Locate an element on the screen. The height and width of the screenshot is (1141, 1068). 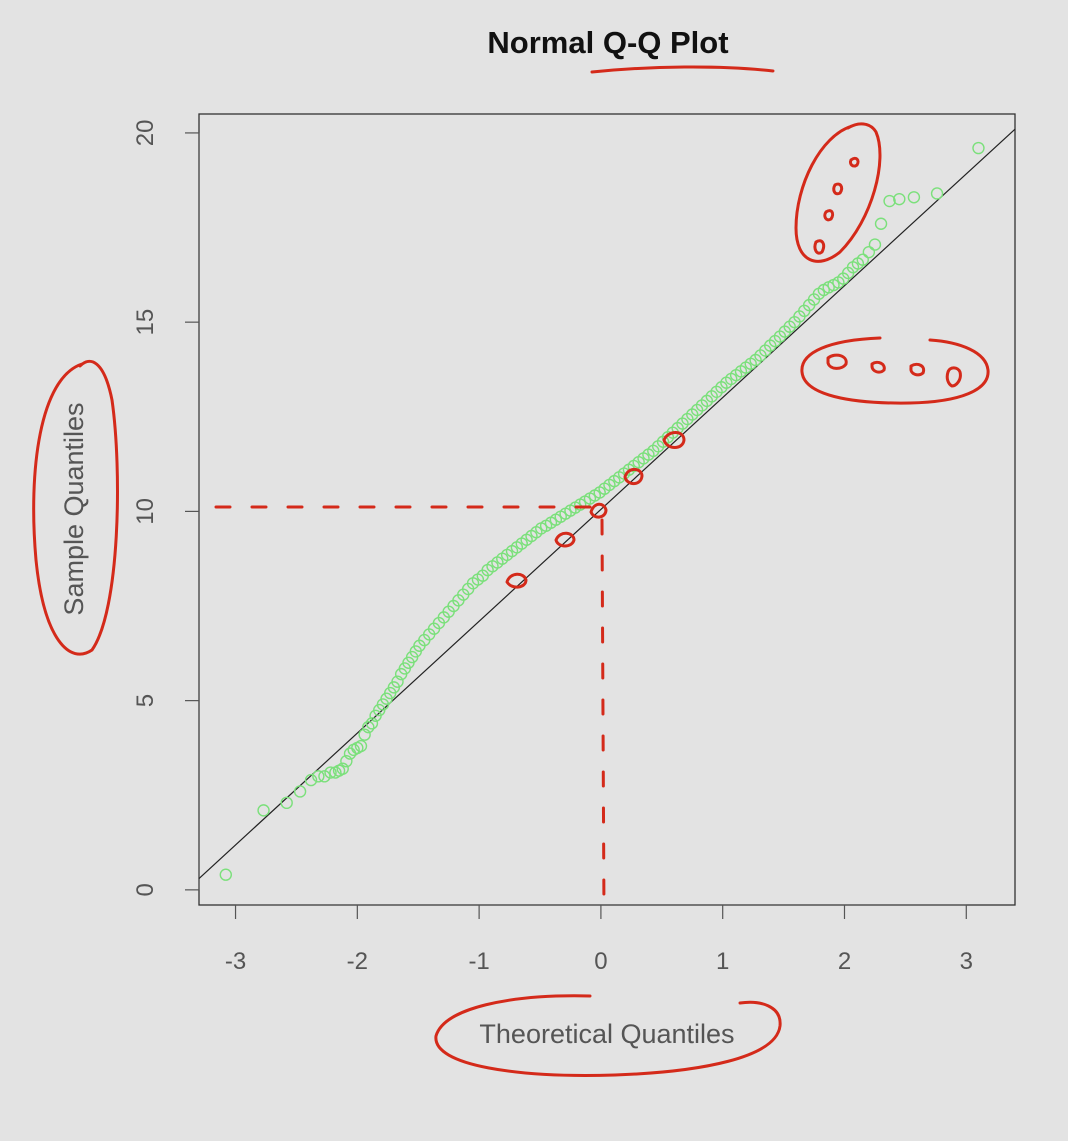
vertical-guide-stroke is located at coordinates (603, 717).